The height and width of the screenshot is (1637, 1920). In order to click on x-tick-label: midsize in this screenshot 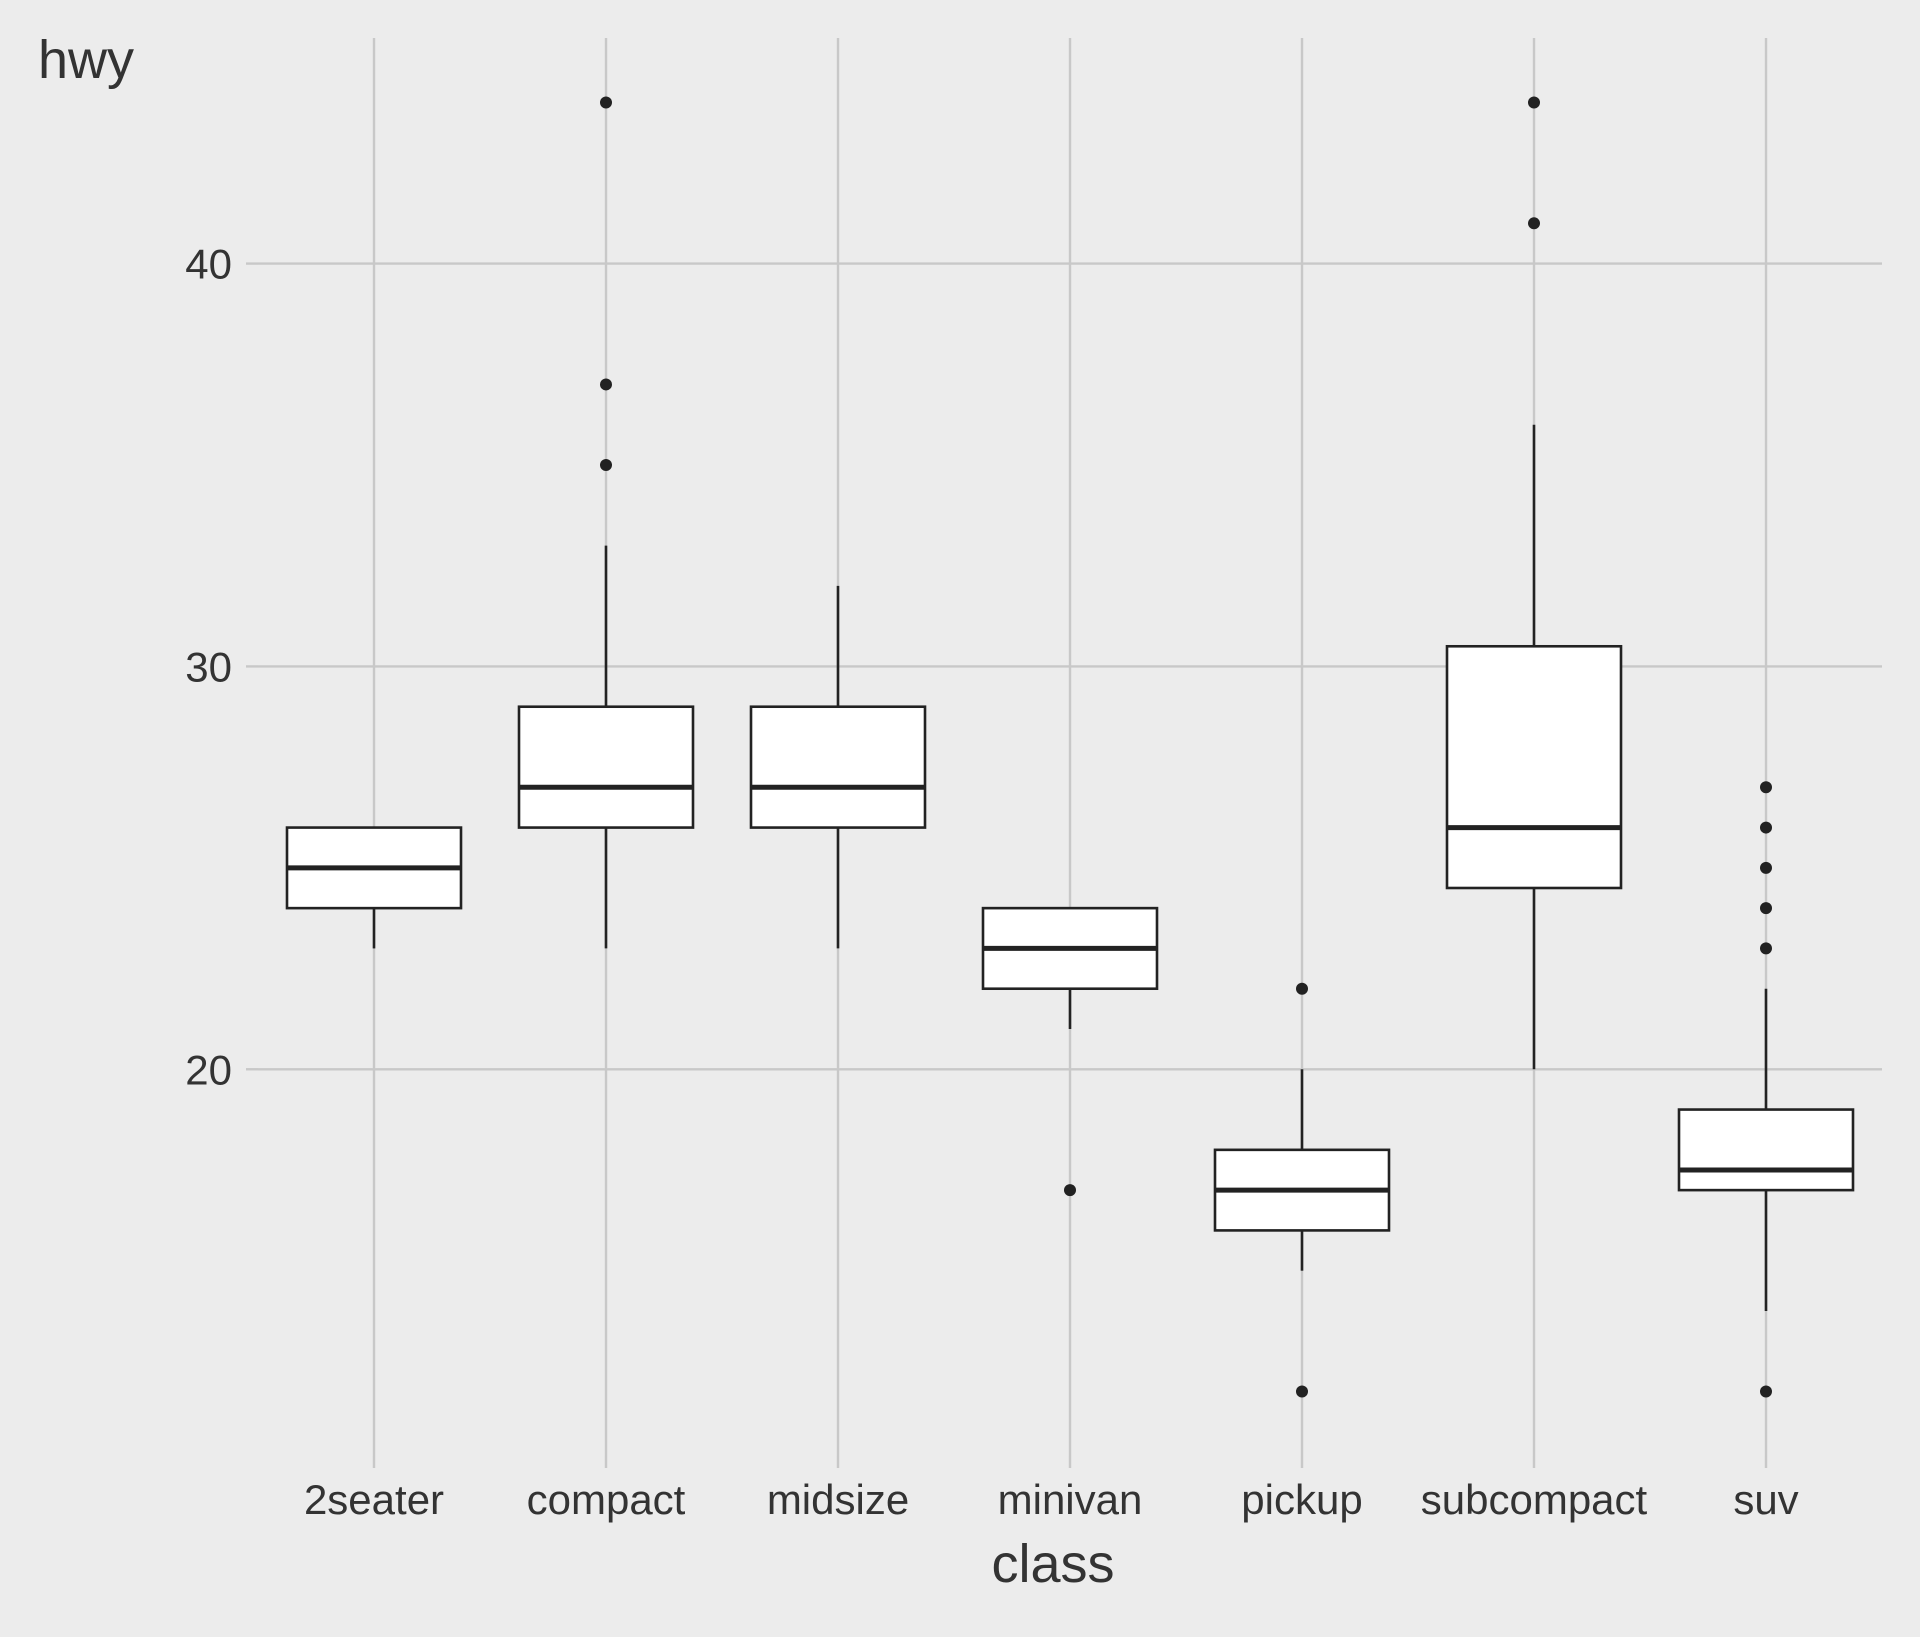, I will do `click(838, 1499)`.